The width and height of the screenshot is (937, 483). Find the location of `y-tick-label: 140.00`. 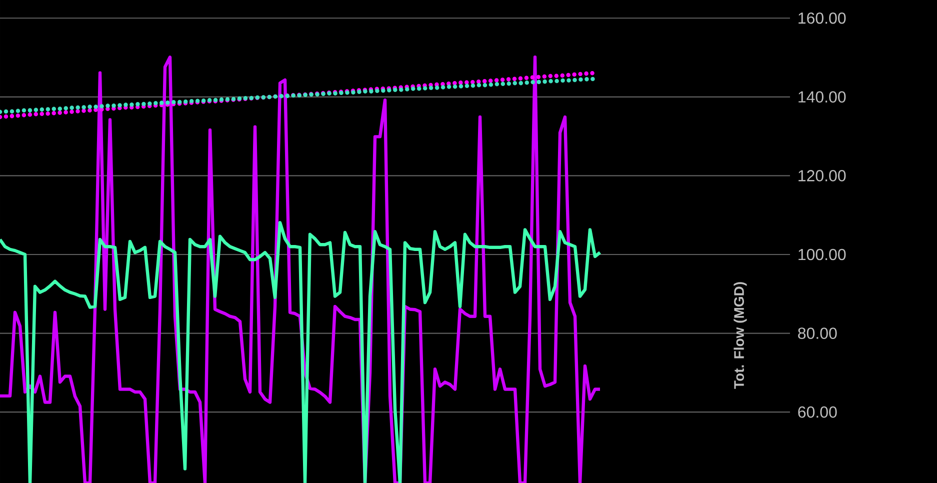

y-tick-label: 140.00 is located at coordinates (822, 97).